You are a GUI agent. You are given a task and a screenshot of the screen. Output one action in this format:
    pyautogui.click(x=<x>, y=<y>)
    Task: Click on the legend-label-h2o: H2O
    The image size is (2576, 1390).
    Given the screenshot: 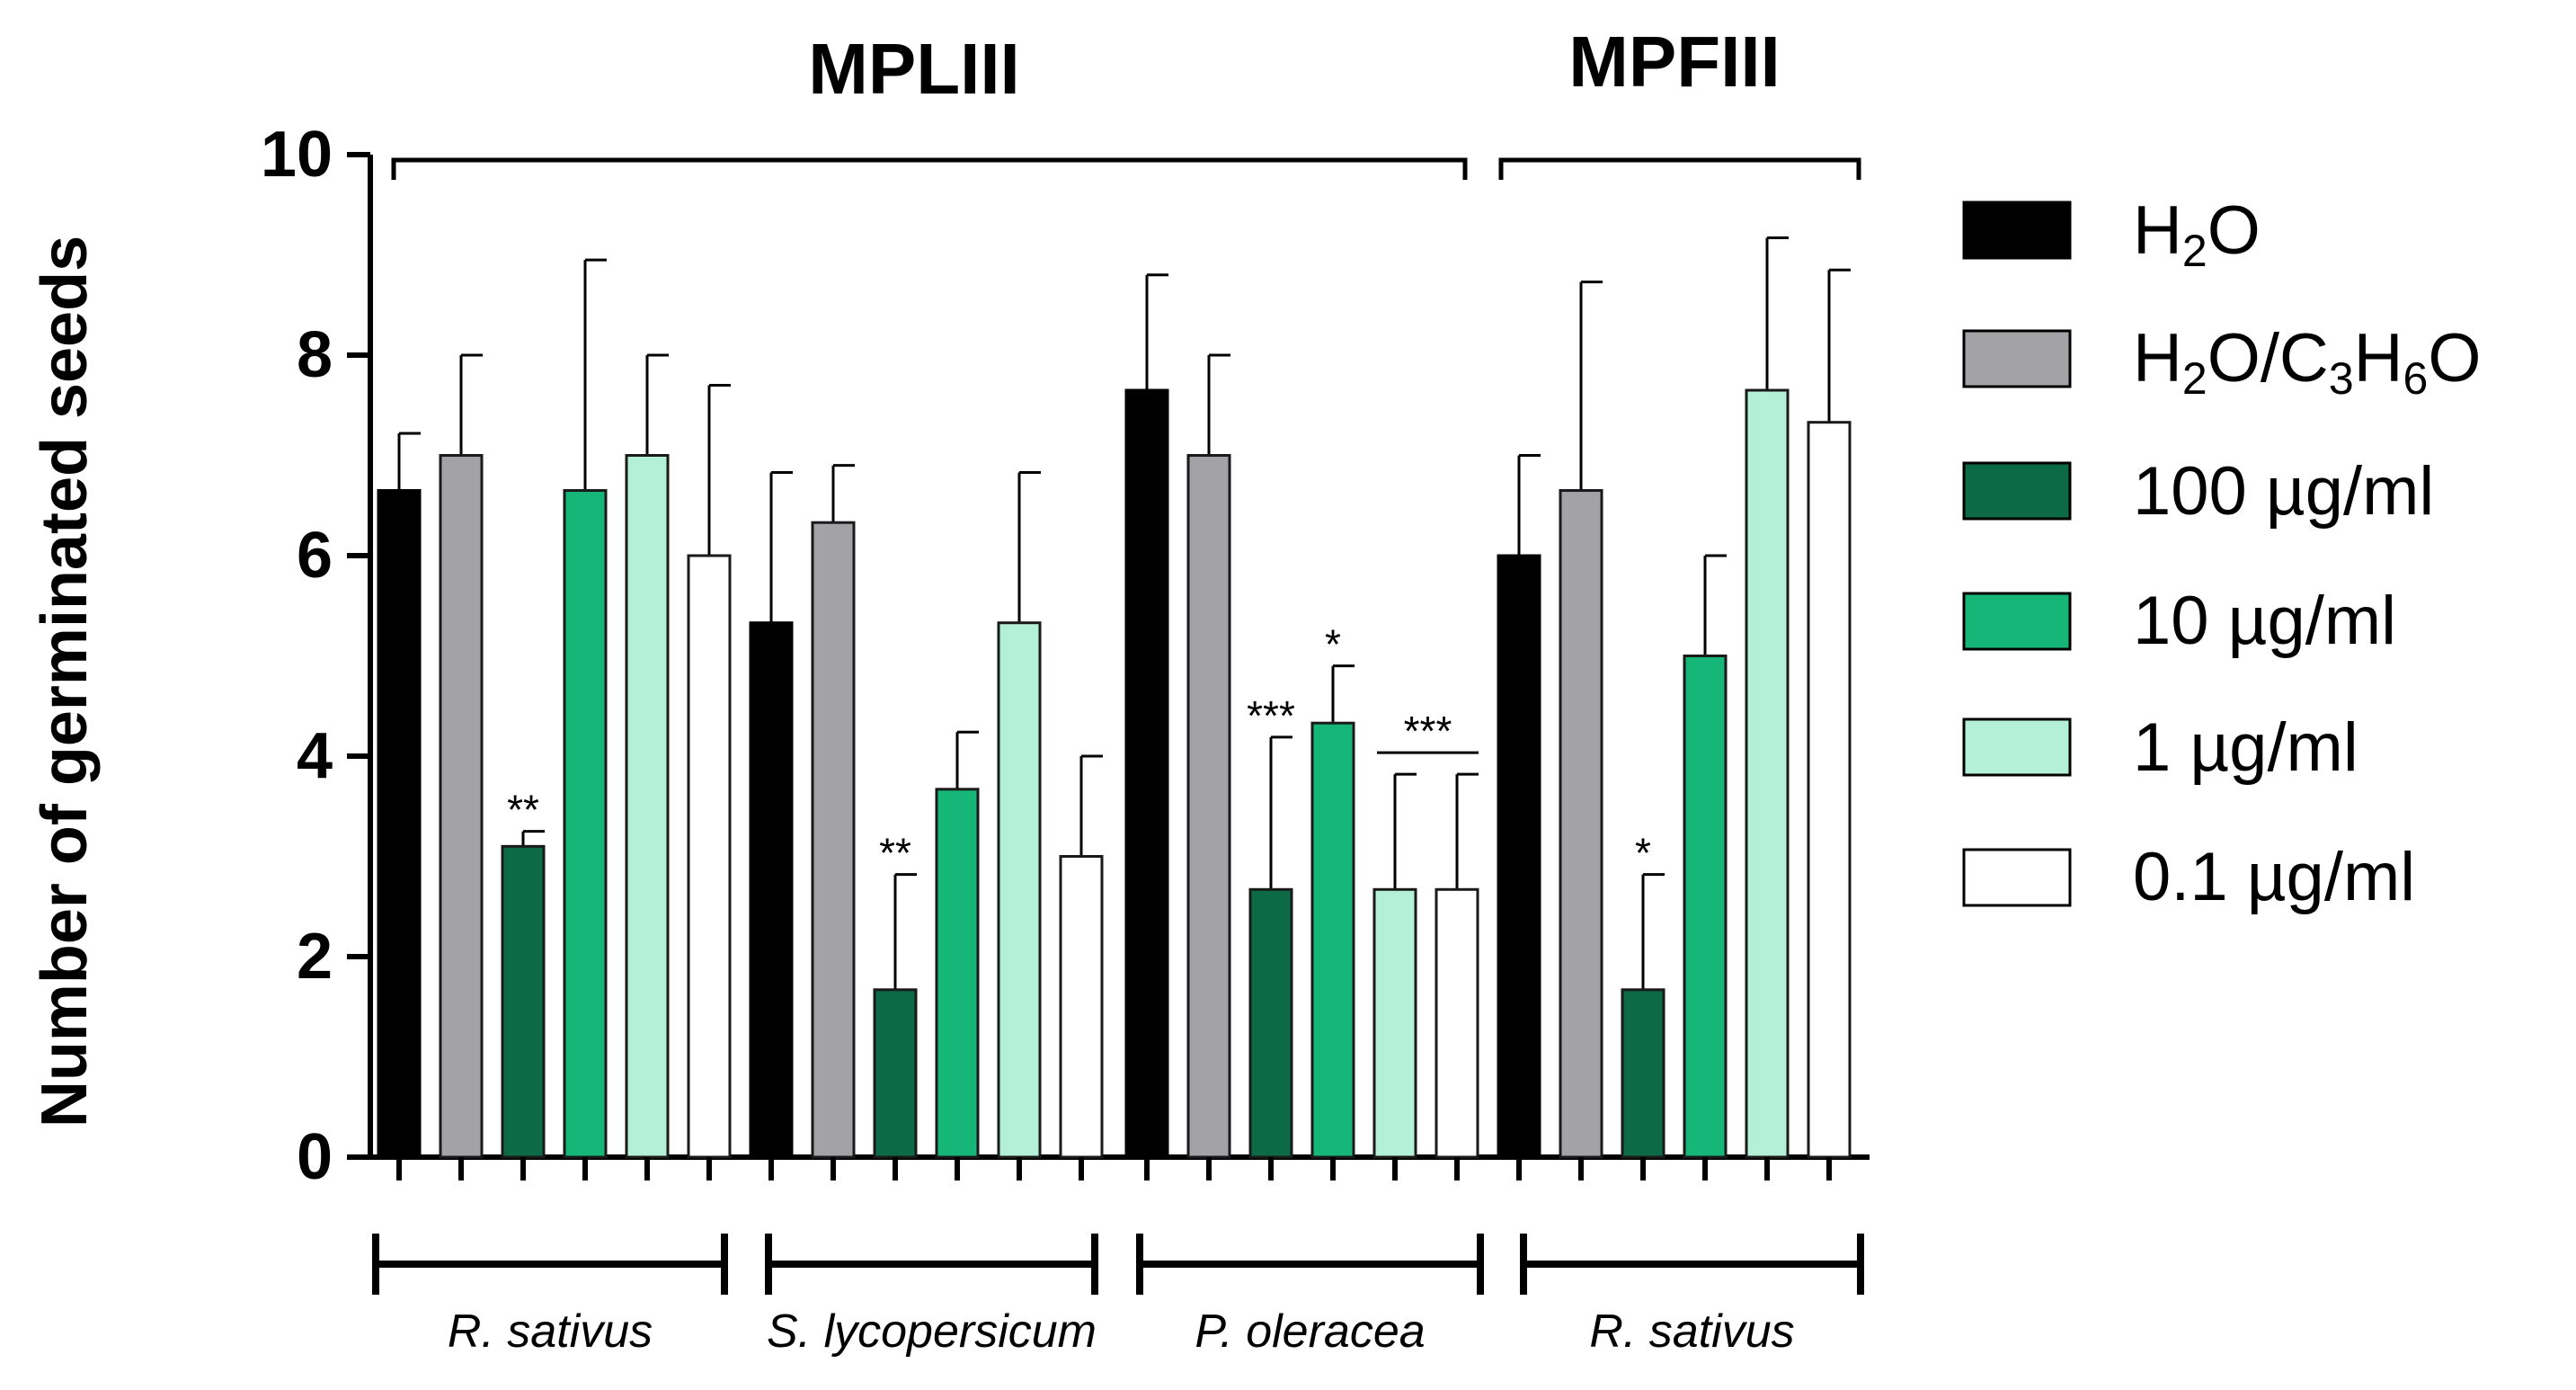 What is the action you would take?
    pyautogui.click(x=2197, y=234)
    